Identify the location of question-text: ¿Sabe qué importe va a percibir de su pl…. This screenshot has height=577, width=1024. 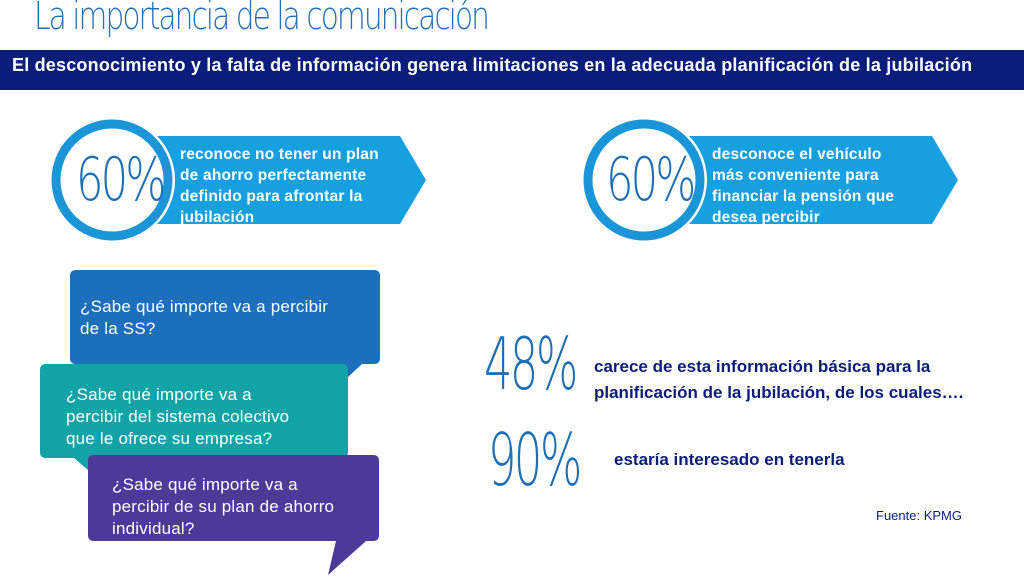
(223, 507).